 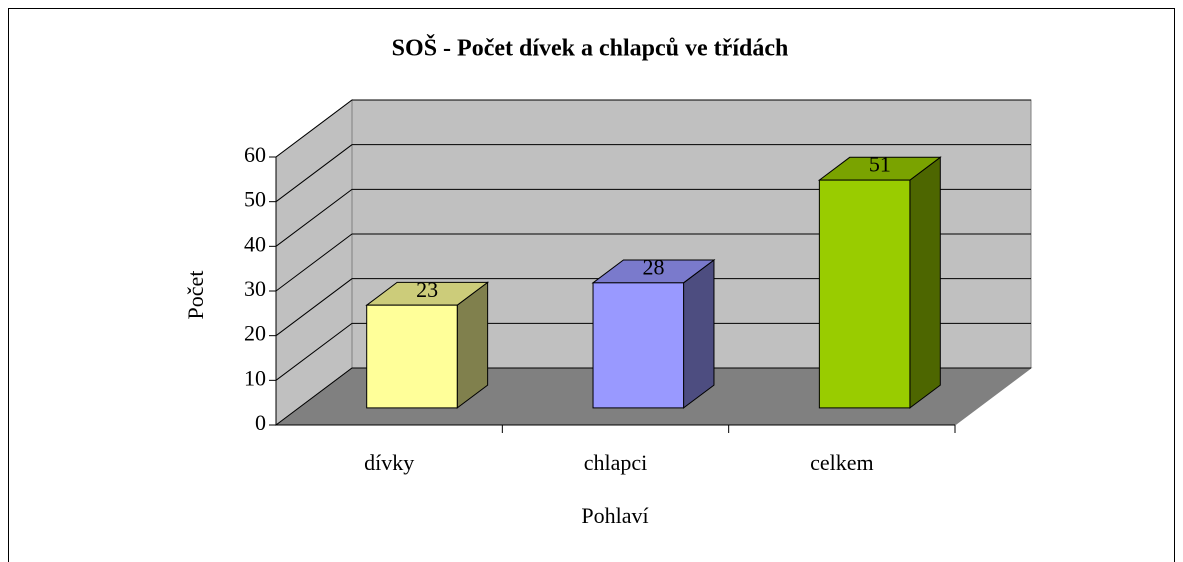 What do you see at coordinates (616, 462) in the screenshot?
I see `x-tick-label: chlapci` at bounding box center [616, 462].